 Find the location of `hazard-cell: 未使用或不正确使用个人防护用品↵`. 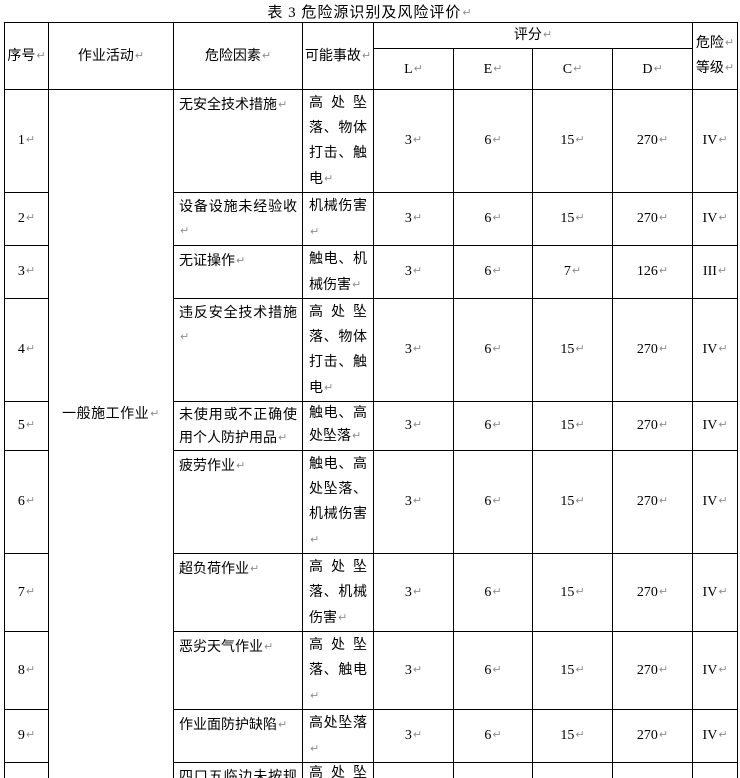

hazard-cell: 未使用或不正确使用个人防护用品↵ is located at coordinates (238, 426).